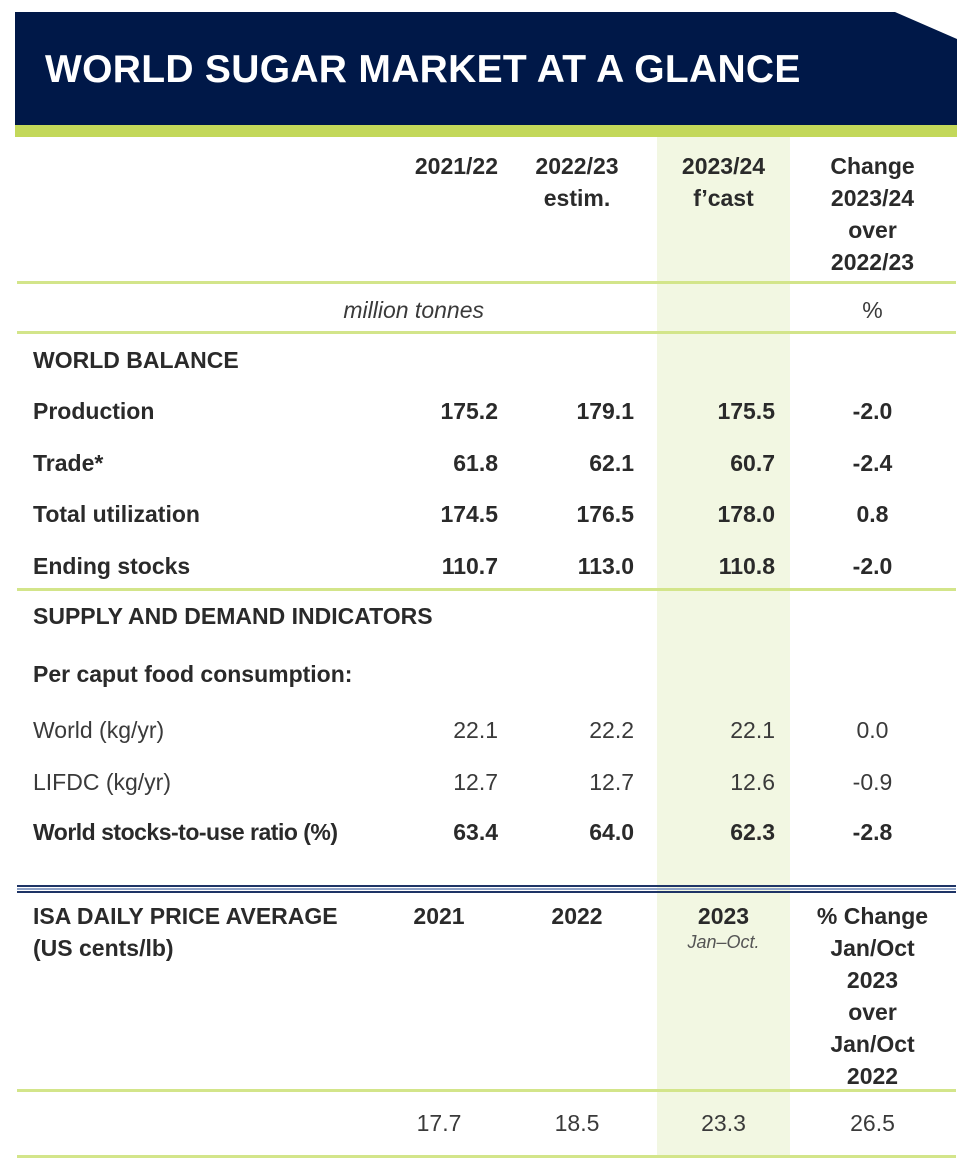 This screenshot has width=979, height=1174. What do you see at coordinates (611, 832) in the screenshot?
I see `value-2022-23: 64.0` at bounding box center [611, 832].